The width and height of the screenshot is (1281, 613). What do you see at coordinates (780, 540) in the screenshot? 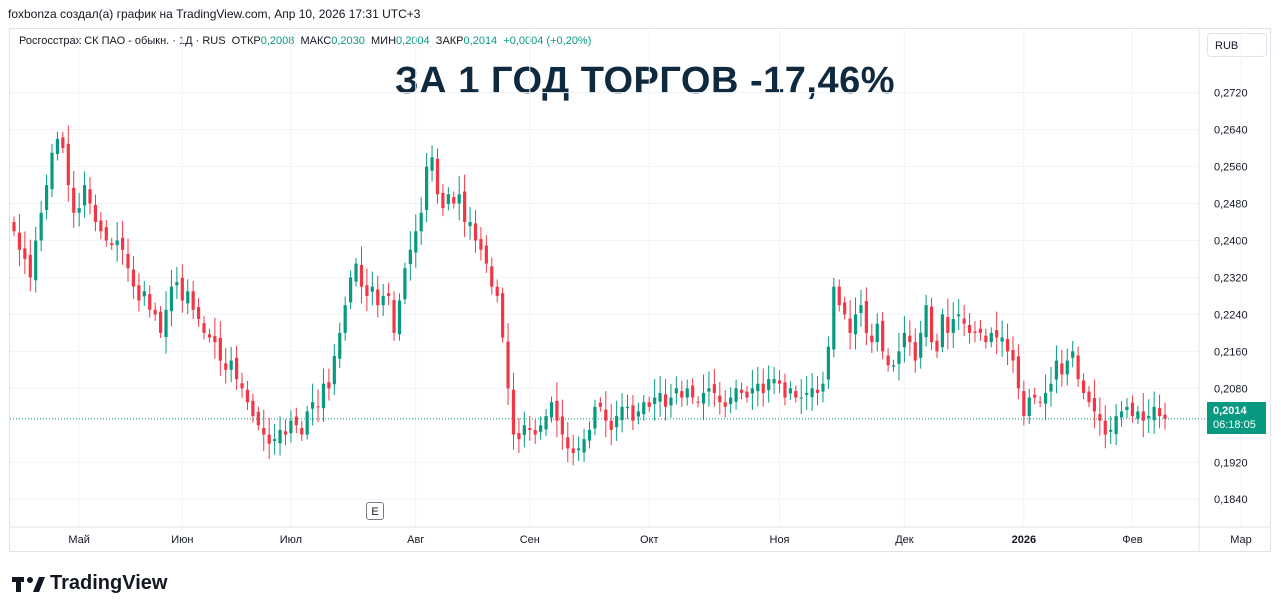
I see `x-tick-label: Ноя` at bounding box center [780, 540].